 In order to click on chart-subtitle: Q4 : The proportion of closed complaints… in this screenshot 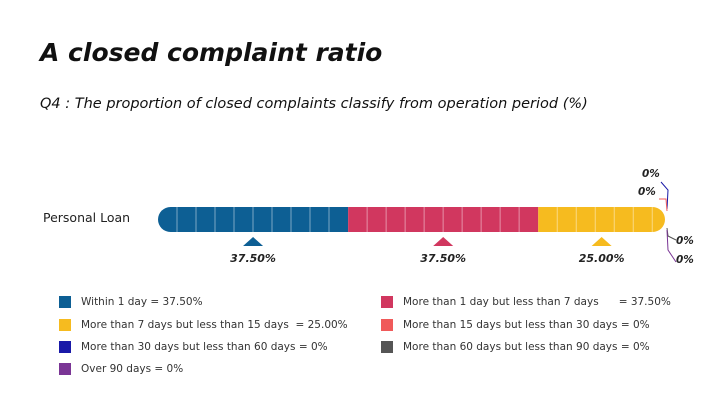, I will do `click(314, 104)`.